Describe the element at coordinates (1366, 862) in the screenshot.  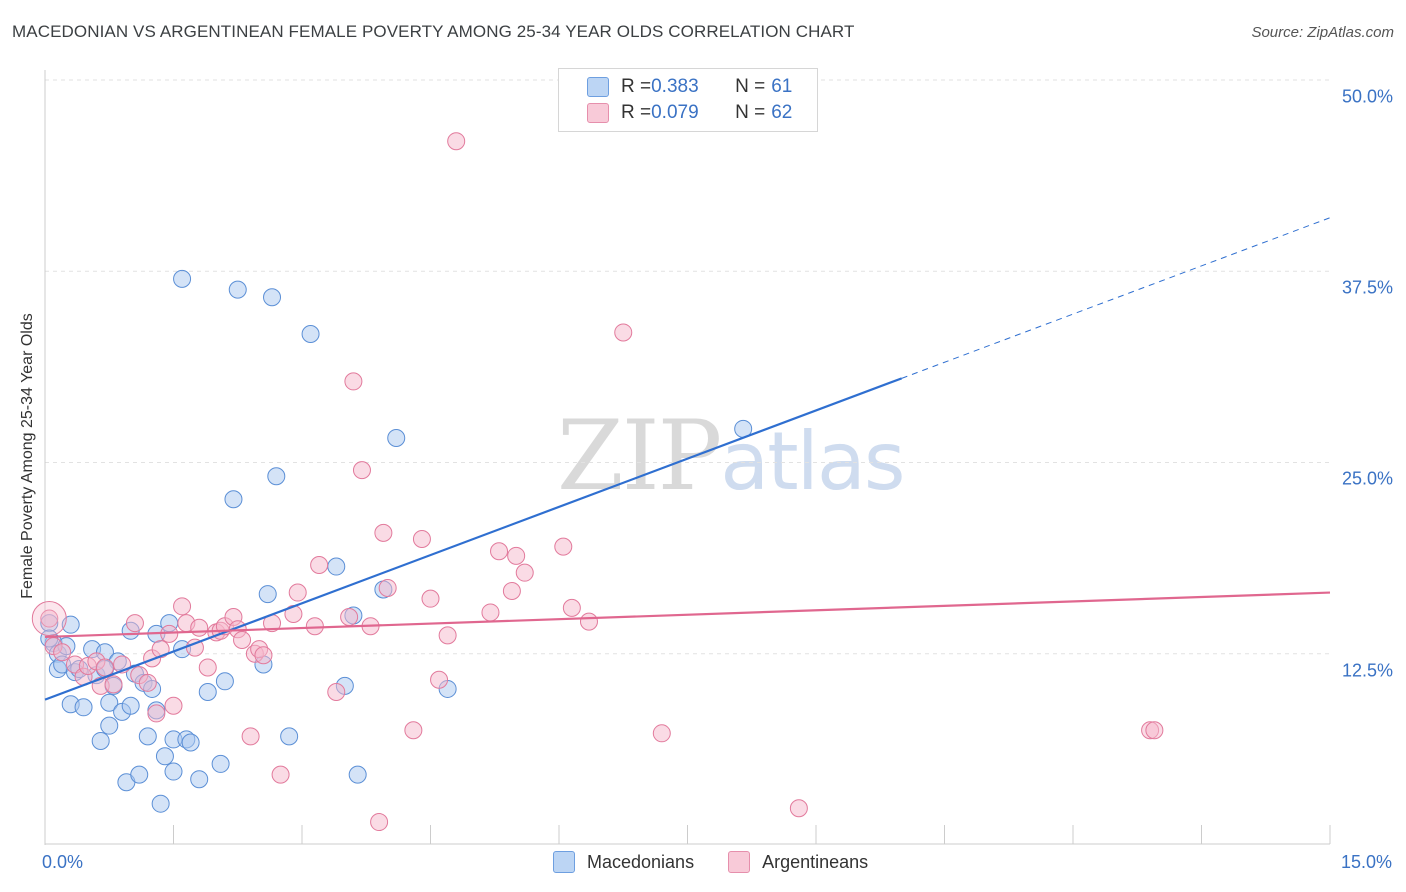
I see `x-tick-max: 15.0%` at that location.